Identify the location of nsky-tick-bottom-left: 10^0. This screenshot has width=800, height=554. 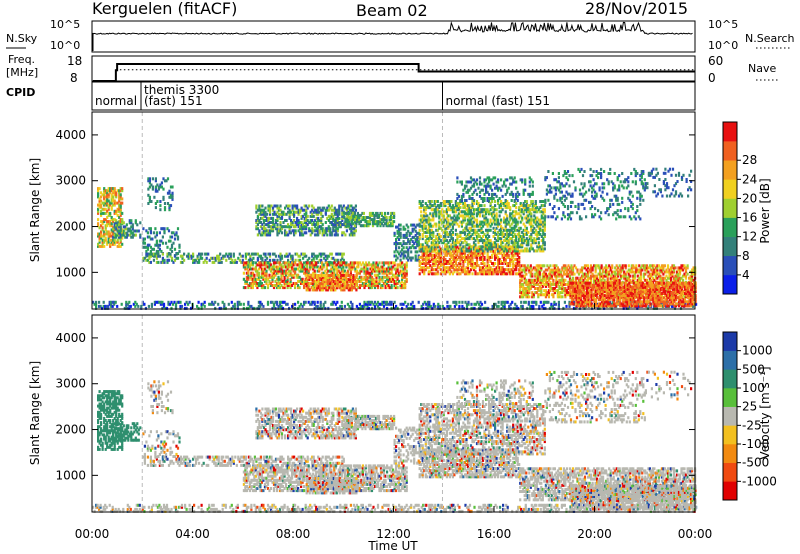
(65, 45).